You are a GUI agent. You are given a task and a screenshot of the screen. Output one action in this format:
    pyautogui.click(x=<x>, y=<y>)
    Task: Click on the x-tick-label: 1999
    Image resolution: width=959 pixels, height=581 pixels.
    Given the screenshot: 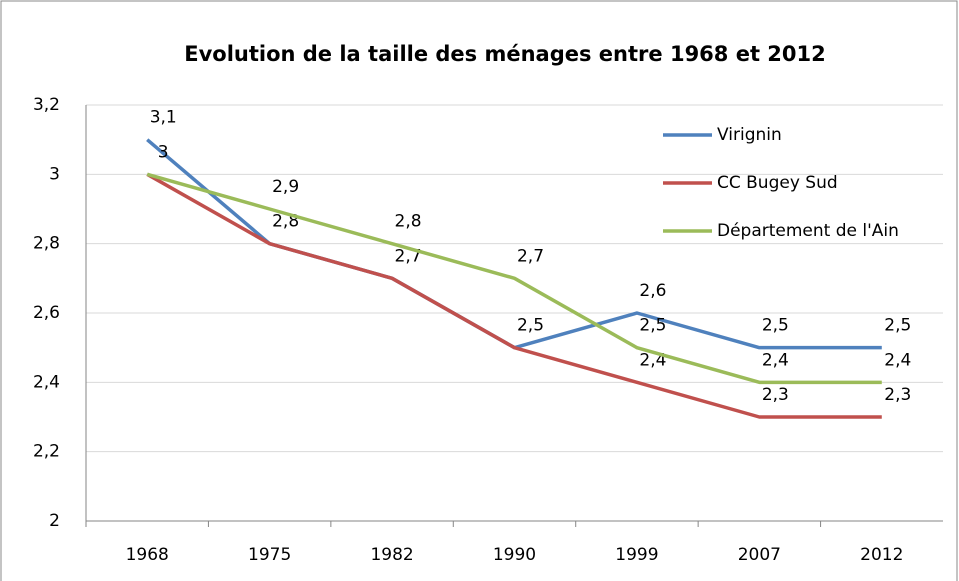 What is the action you would take?
    pyautogui.click(x=636, y=555)
    